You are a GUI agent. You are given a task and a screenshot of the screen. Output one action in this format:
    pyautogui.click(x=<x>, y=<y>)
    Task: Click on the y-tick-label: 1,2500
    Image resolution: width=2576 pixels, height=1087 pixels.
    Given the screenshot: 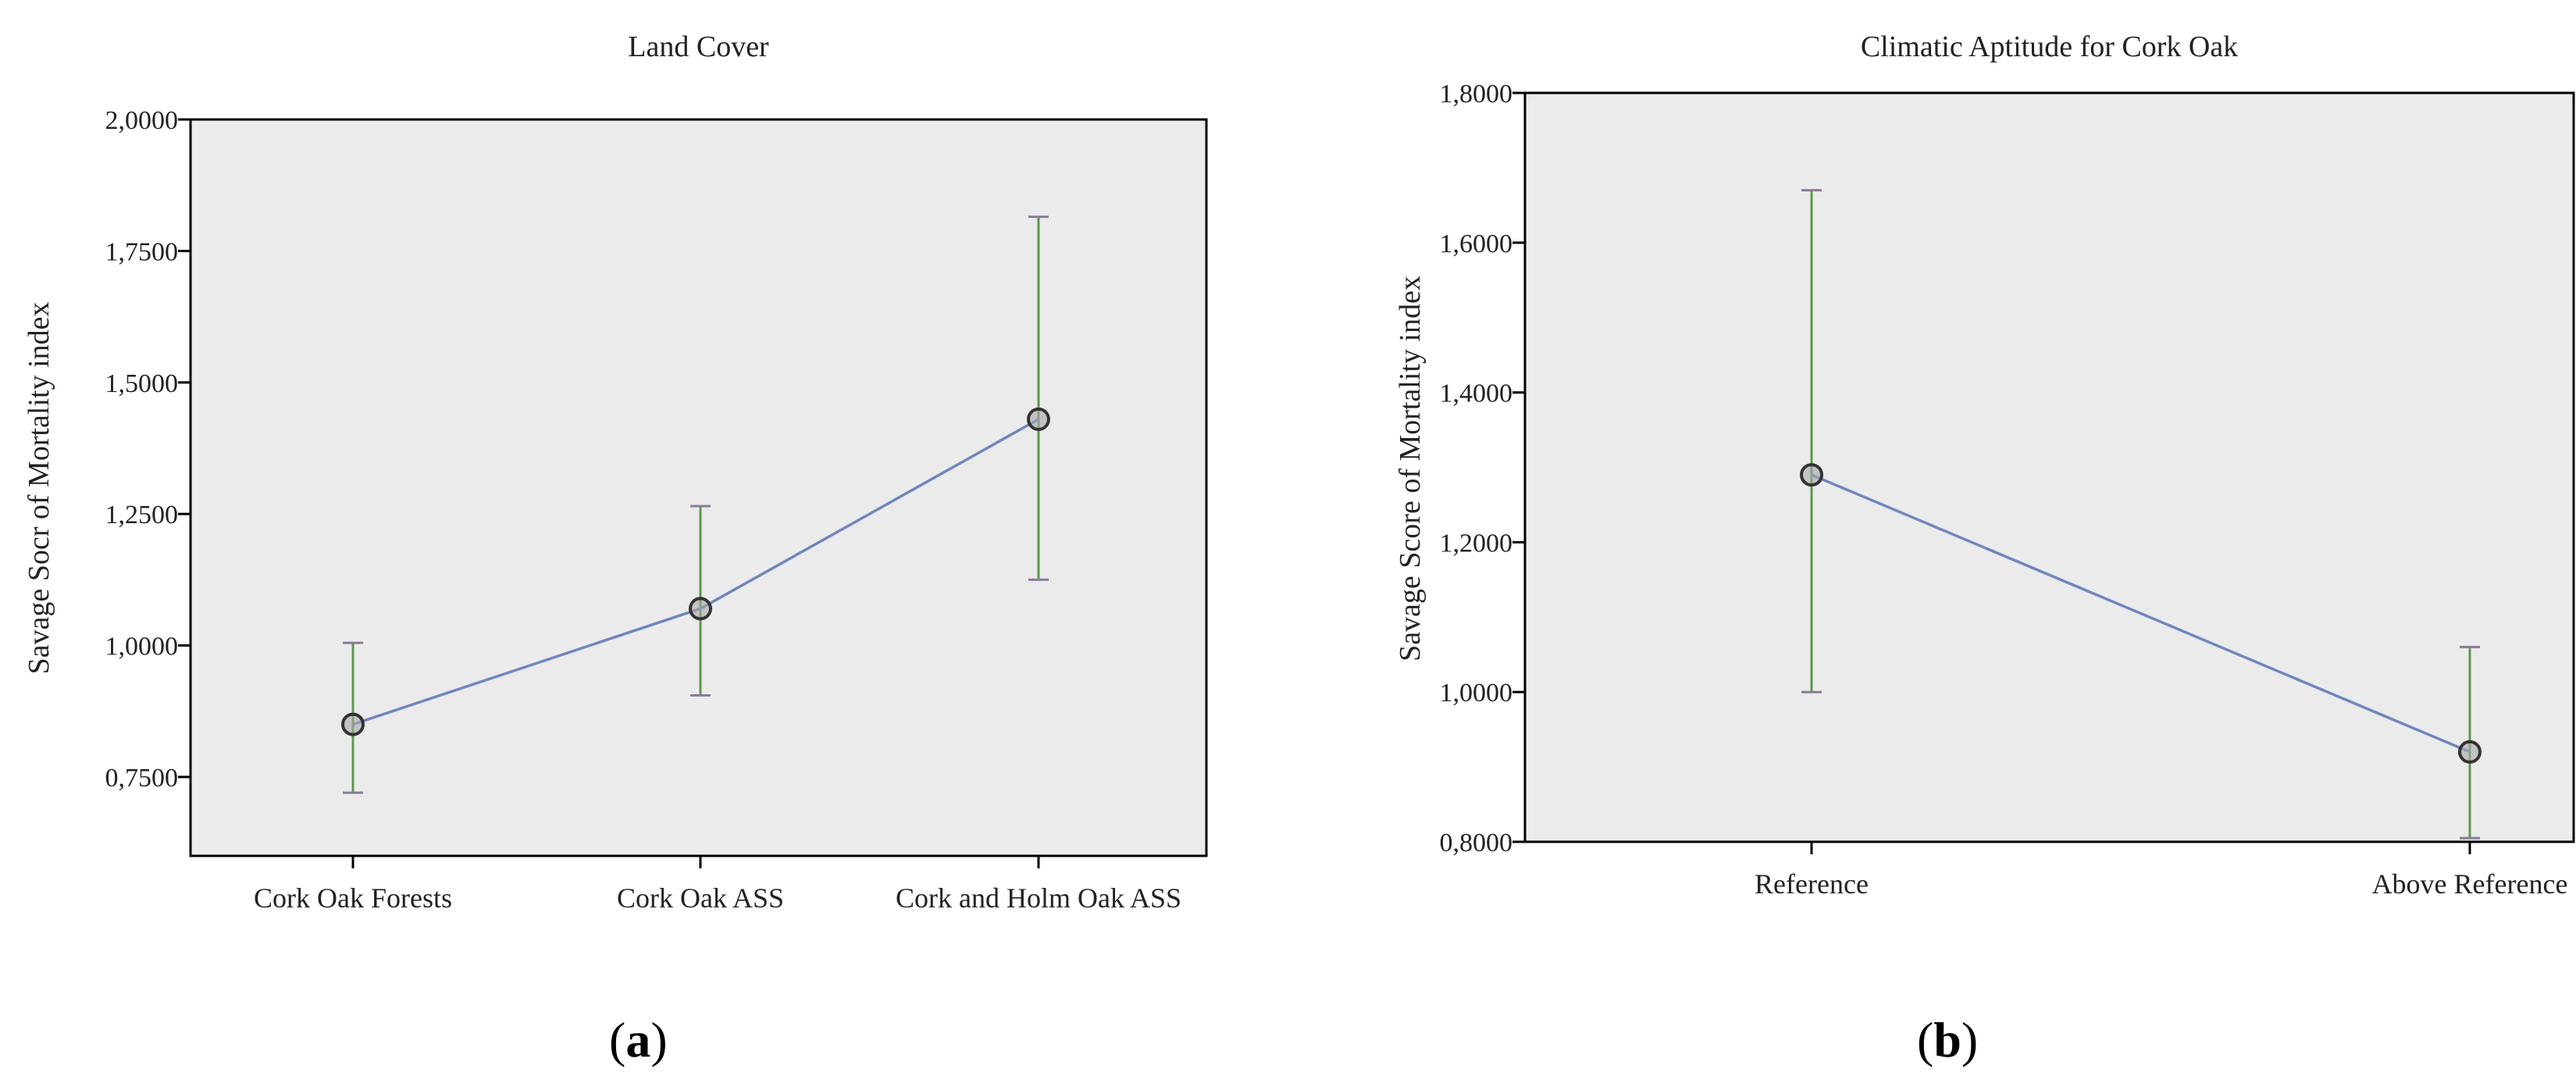 What is the action you would take?
    pyautogui.click(x=142, y=515)
    